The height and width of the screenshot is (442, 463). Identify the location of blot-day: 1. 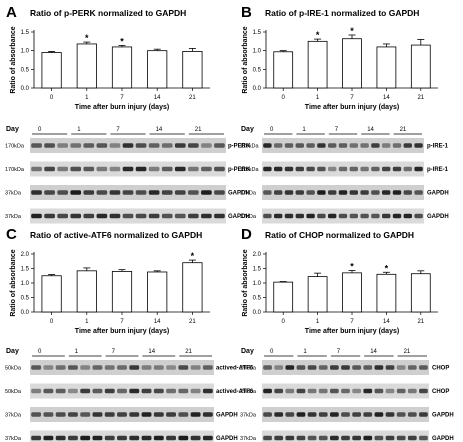
(305, 352).